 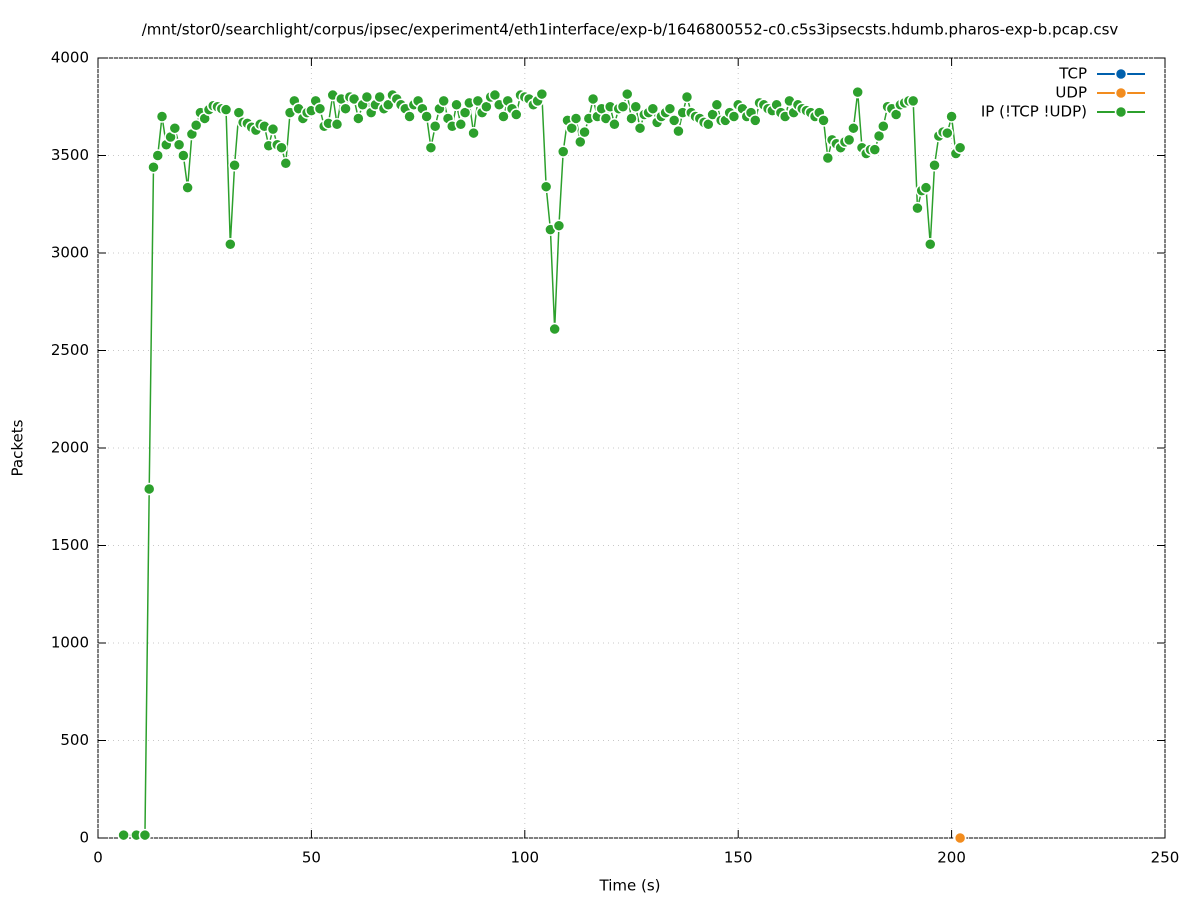 What do you see at coordinates (98, 858) in the screenshot?
I see `x-tick-label: 0` at bounding box center [98, 858].